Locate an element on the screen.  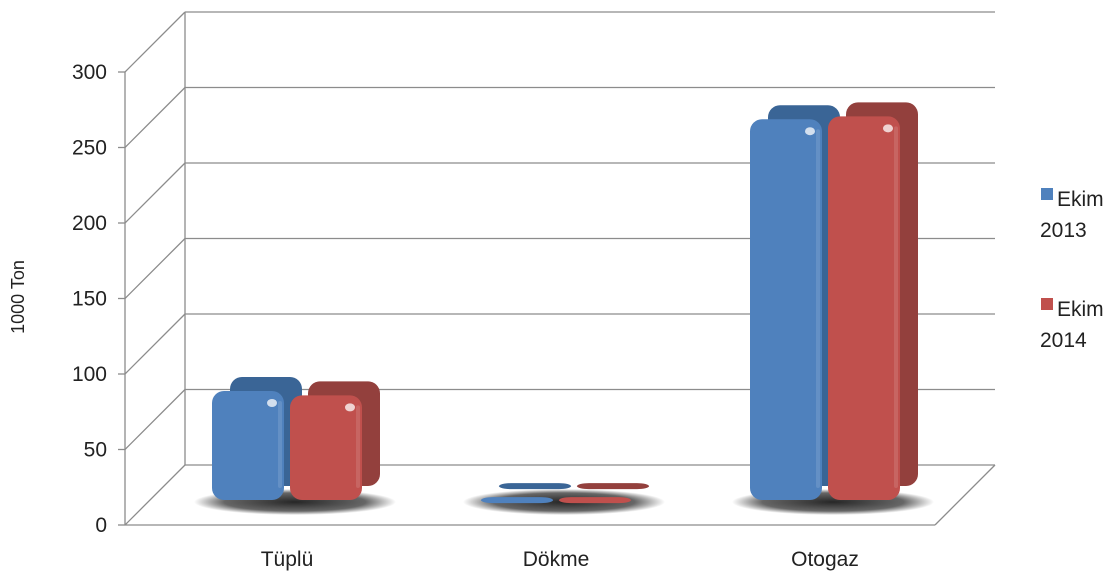
y-tick-label: 0 is located at coordinates (101, 525).